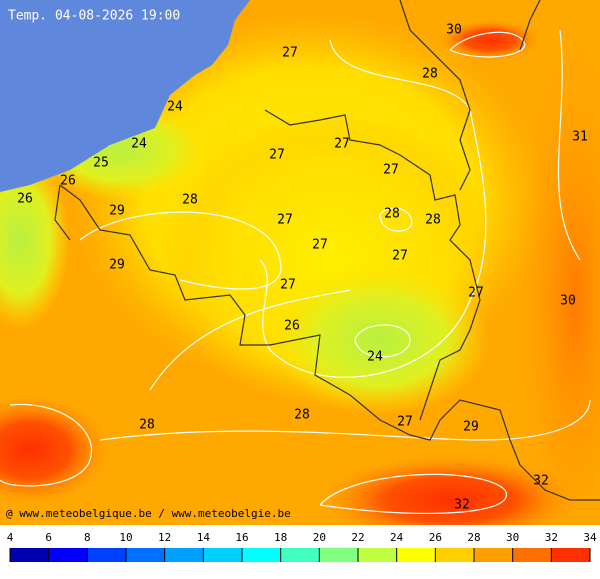 This screenshot has width=600, height=579. What do you see at coordinates (302, 546) in the screenshot?
I see `color-scale: 4 6 8 10 12 14 16 18 20 22 24 26 28 30 32 34` at bounding box center [302, 546].